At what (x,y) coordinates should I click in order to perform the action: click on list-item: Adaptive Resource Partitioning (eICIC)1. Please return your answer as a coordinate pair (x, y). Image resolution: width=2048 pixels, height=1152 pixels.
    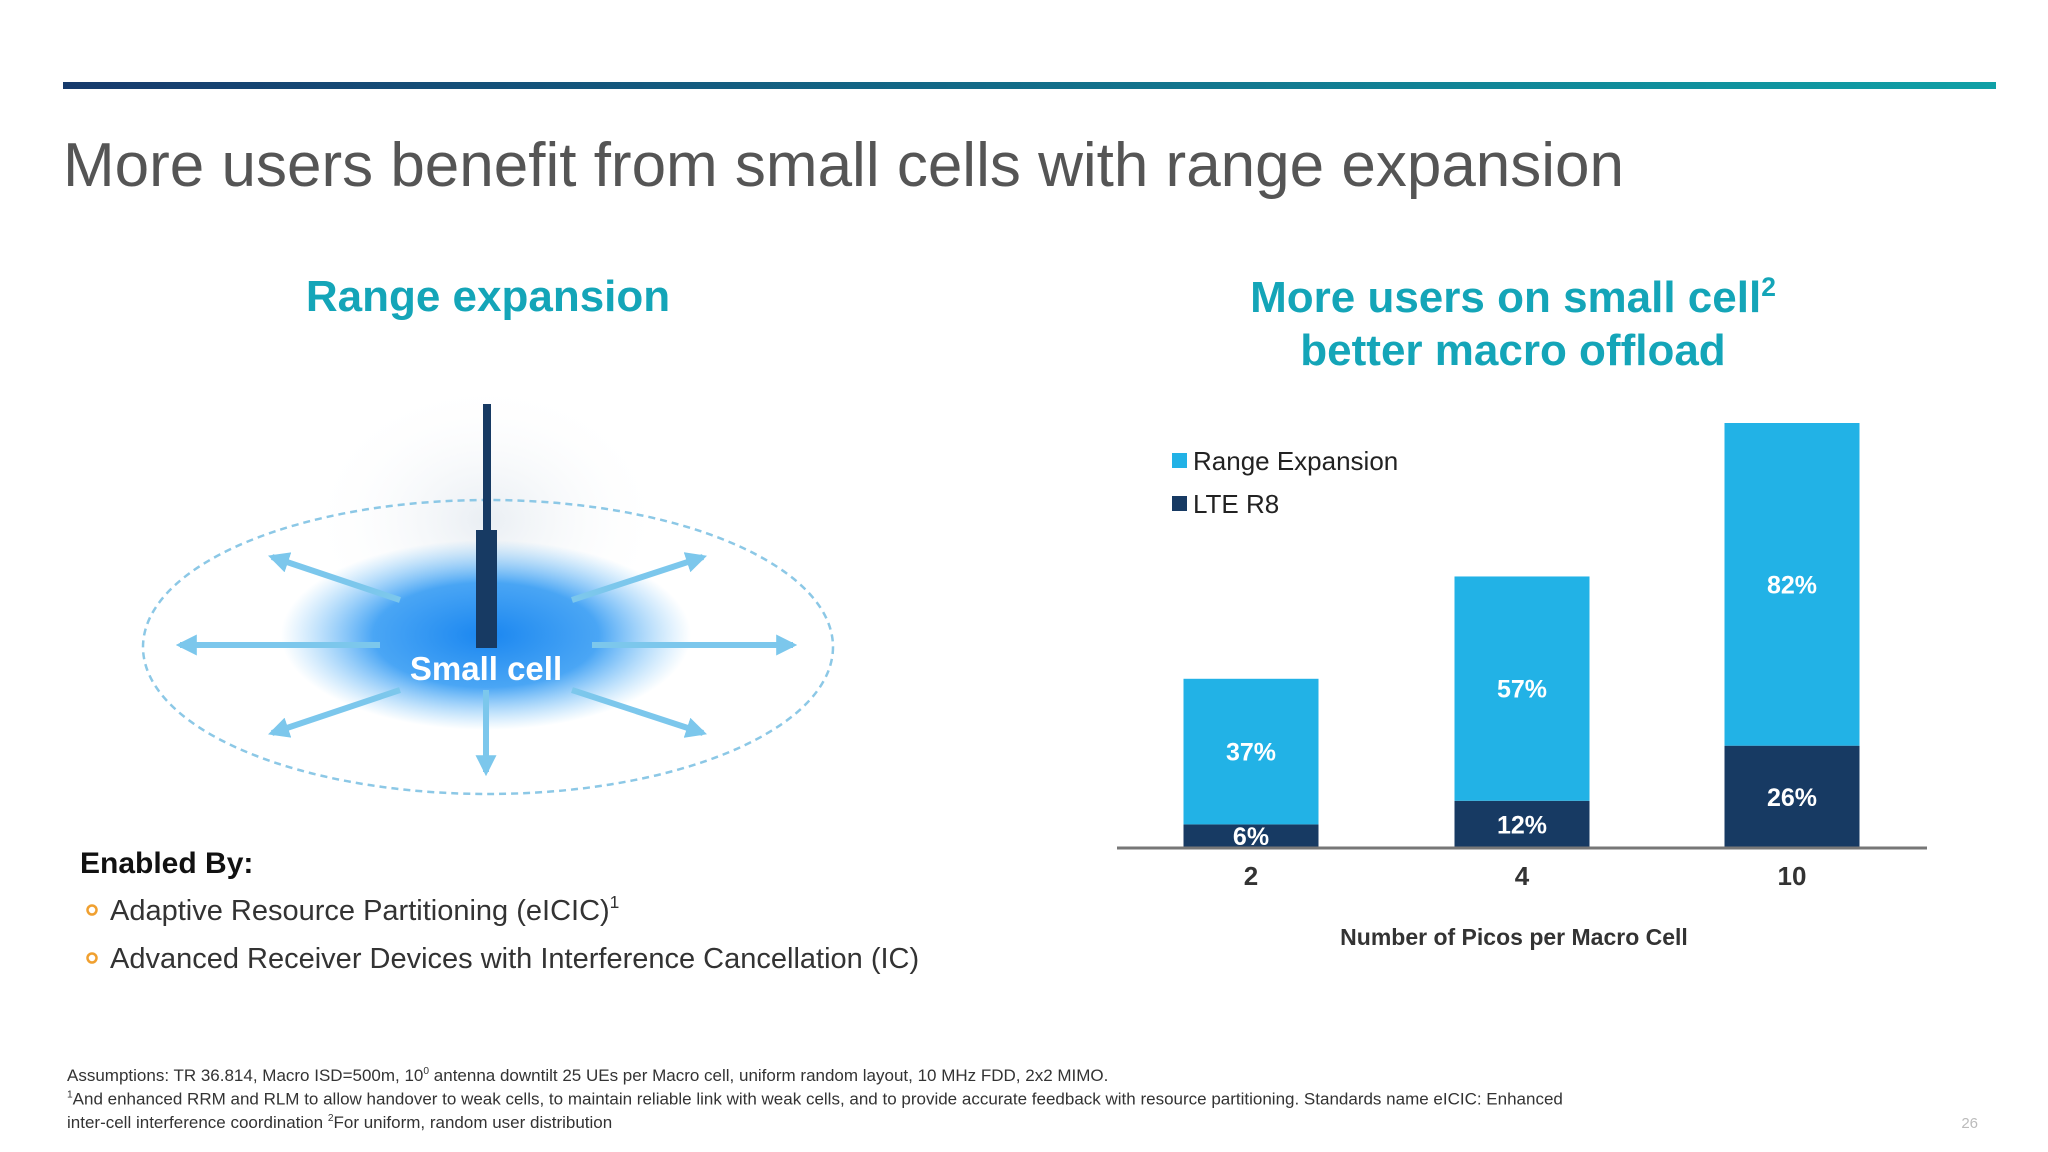
    Looking at the image, I should click on (364, 909).